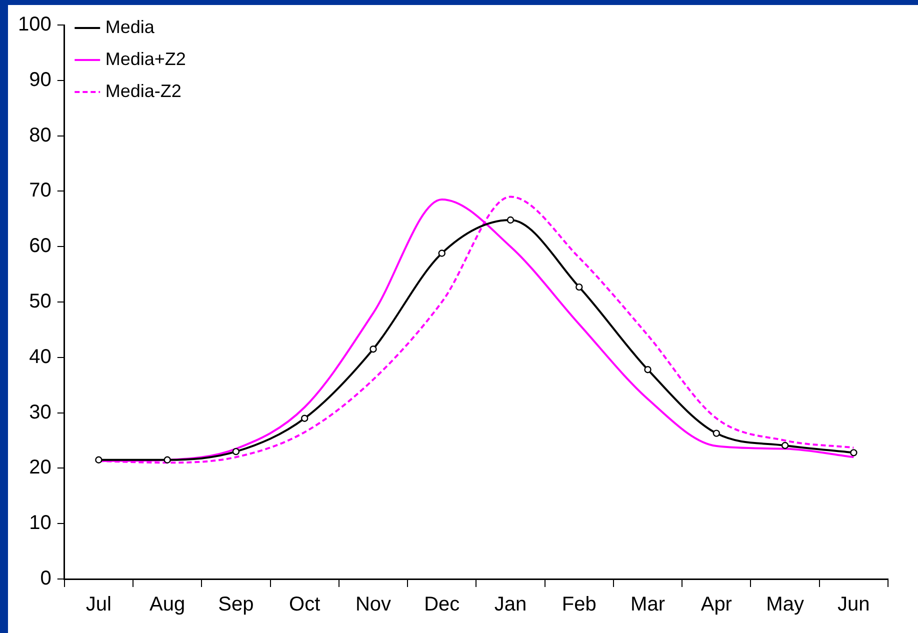 This screenshot has width=918, height=633. I want to click on x-tick-label: Jun, so click(854, 605).